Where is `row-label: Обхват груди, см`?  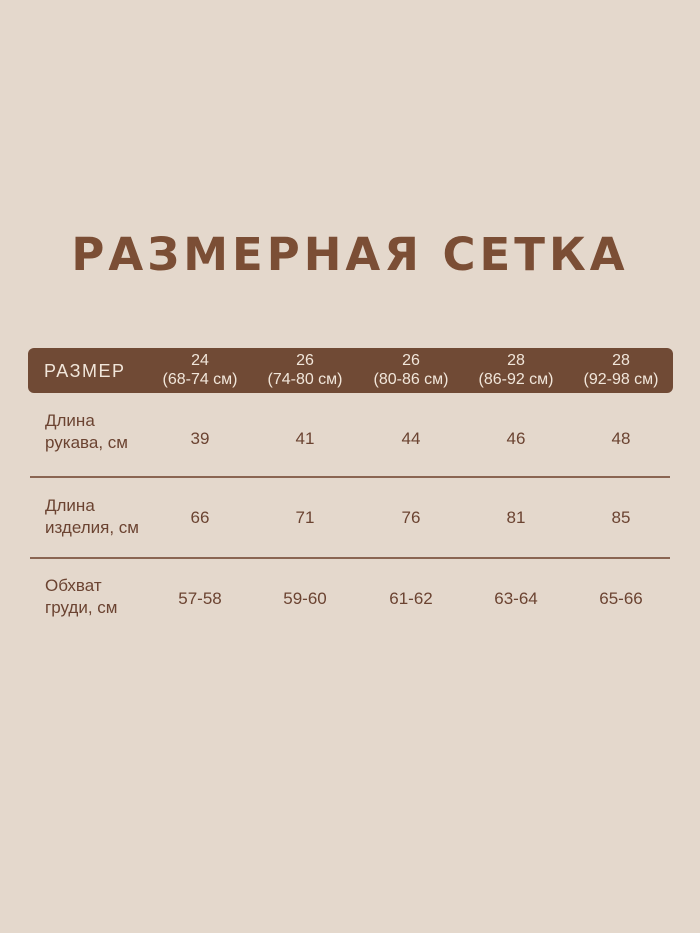
row-label: Обхват груди, см is located at coordinates (115, 597).